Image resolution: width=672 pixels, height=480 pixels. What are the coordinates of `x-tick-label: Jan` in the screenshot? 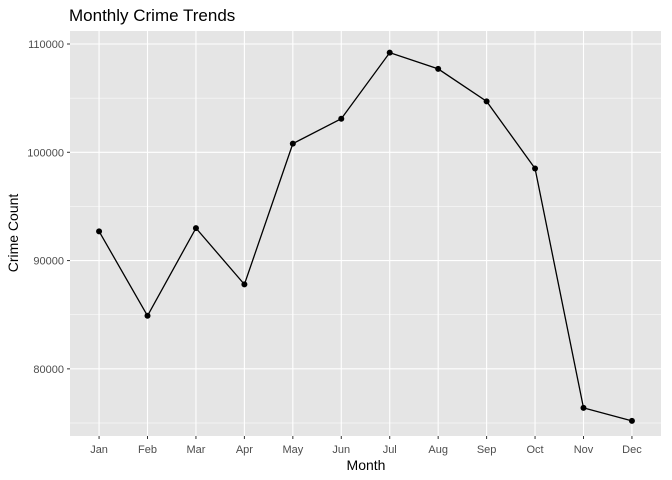 It's located at (99, 450).